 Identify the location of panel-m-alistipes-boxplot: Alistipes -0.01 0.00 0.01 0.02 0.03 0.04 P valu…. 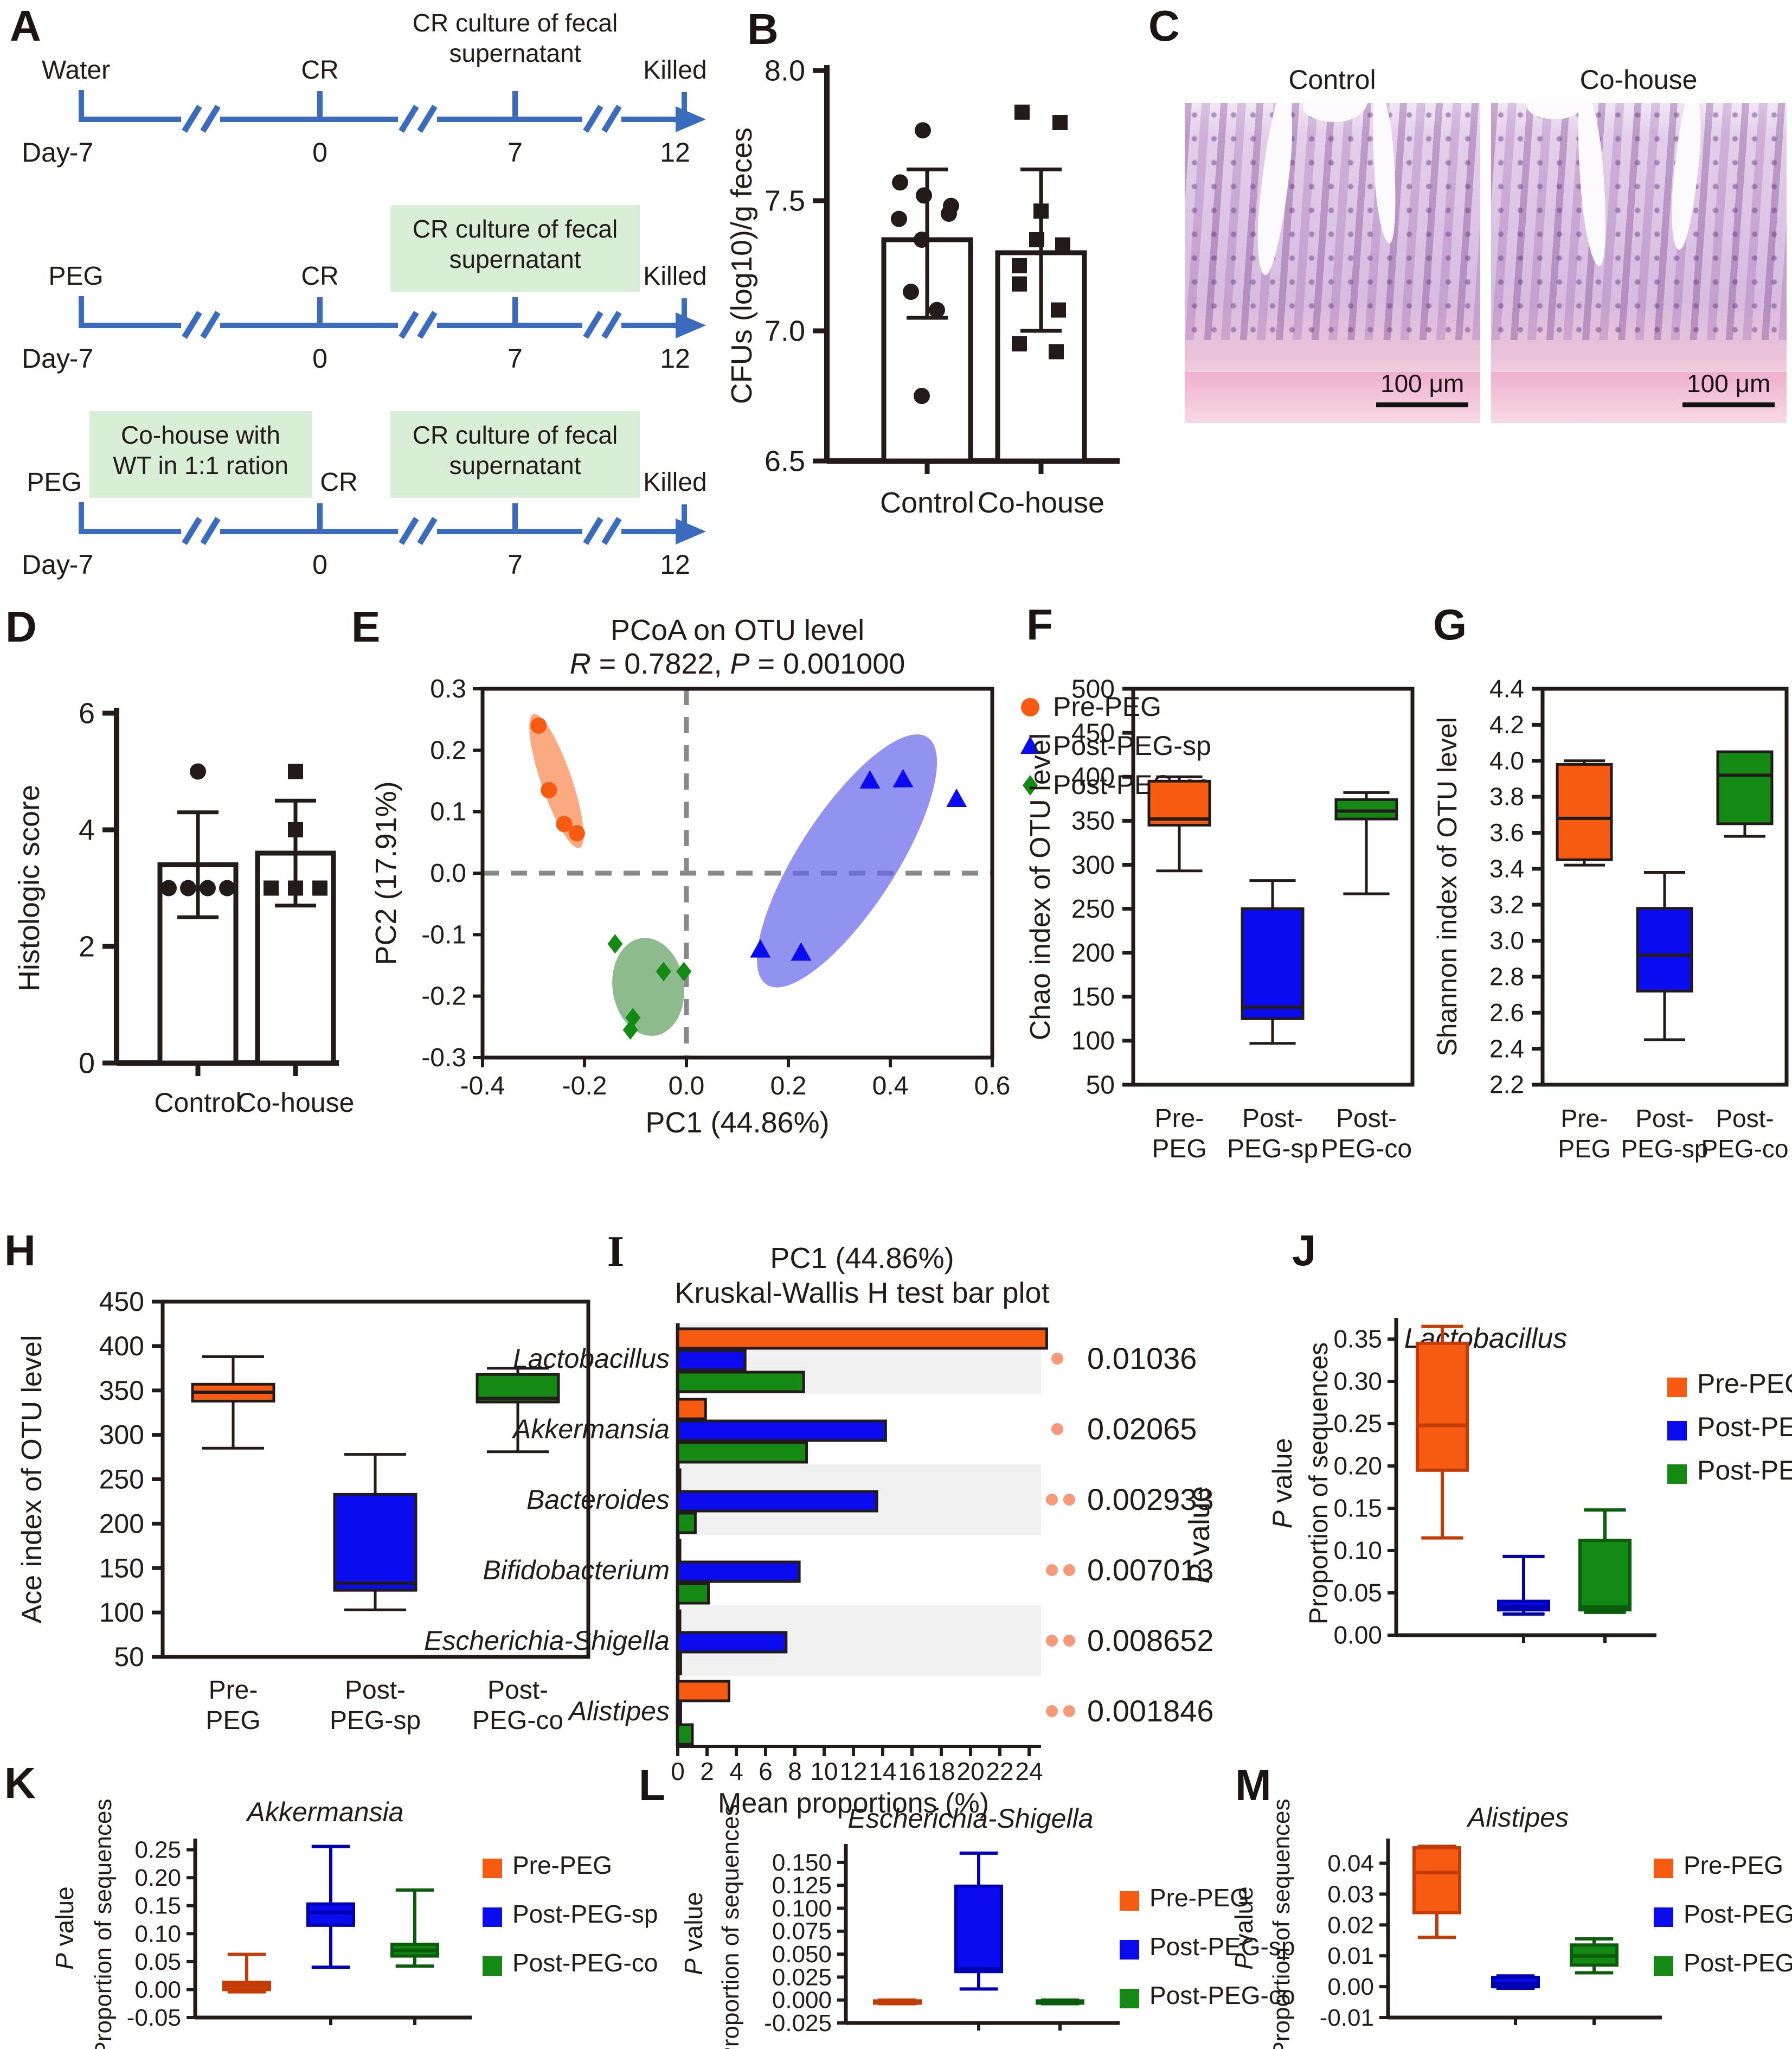
(1511, 1924).